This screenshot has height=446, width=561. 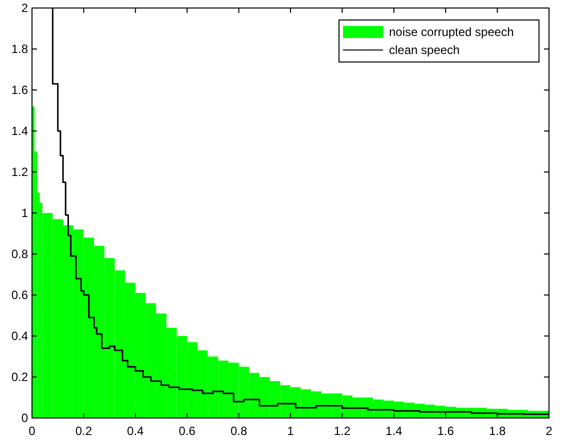 What do you see at coordinates (239, 431) in the screenshot?
I see `x-tick-label: 0.8` at bounding box center [239, 431].